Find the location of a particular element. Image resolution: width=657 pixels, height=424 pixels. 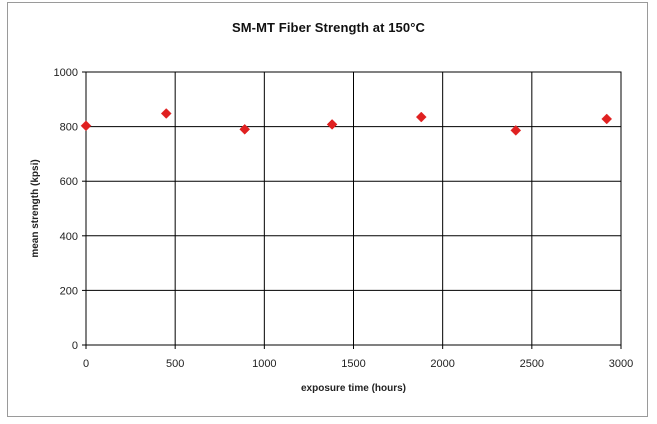

x-axis-ticks: 0 500 1000 1500 2000 2500 3000 is located at coordinates (358, 357).